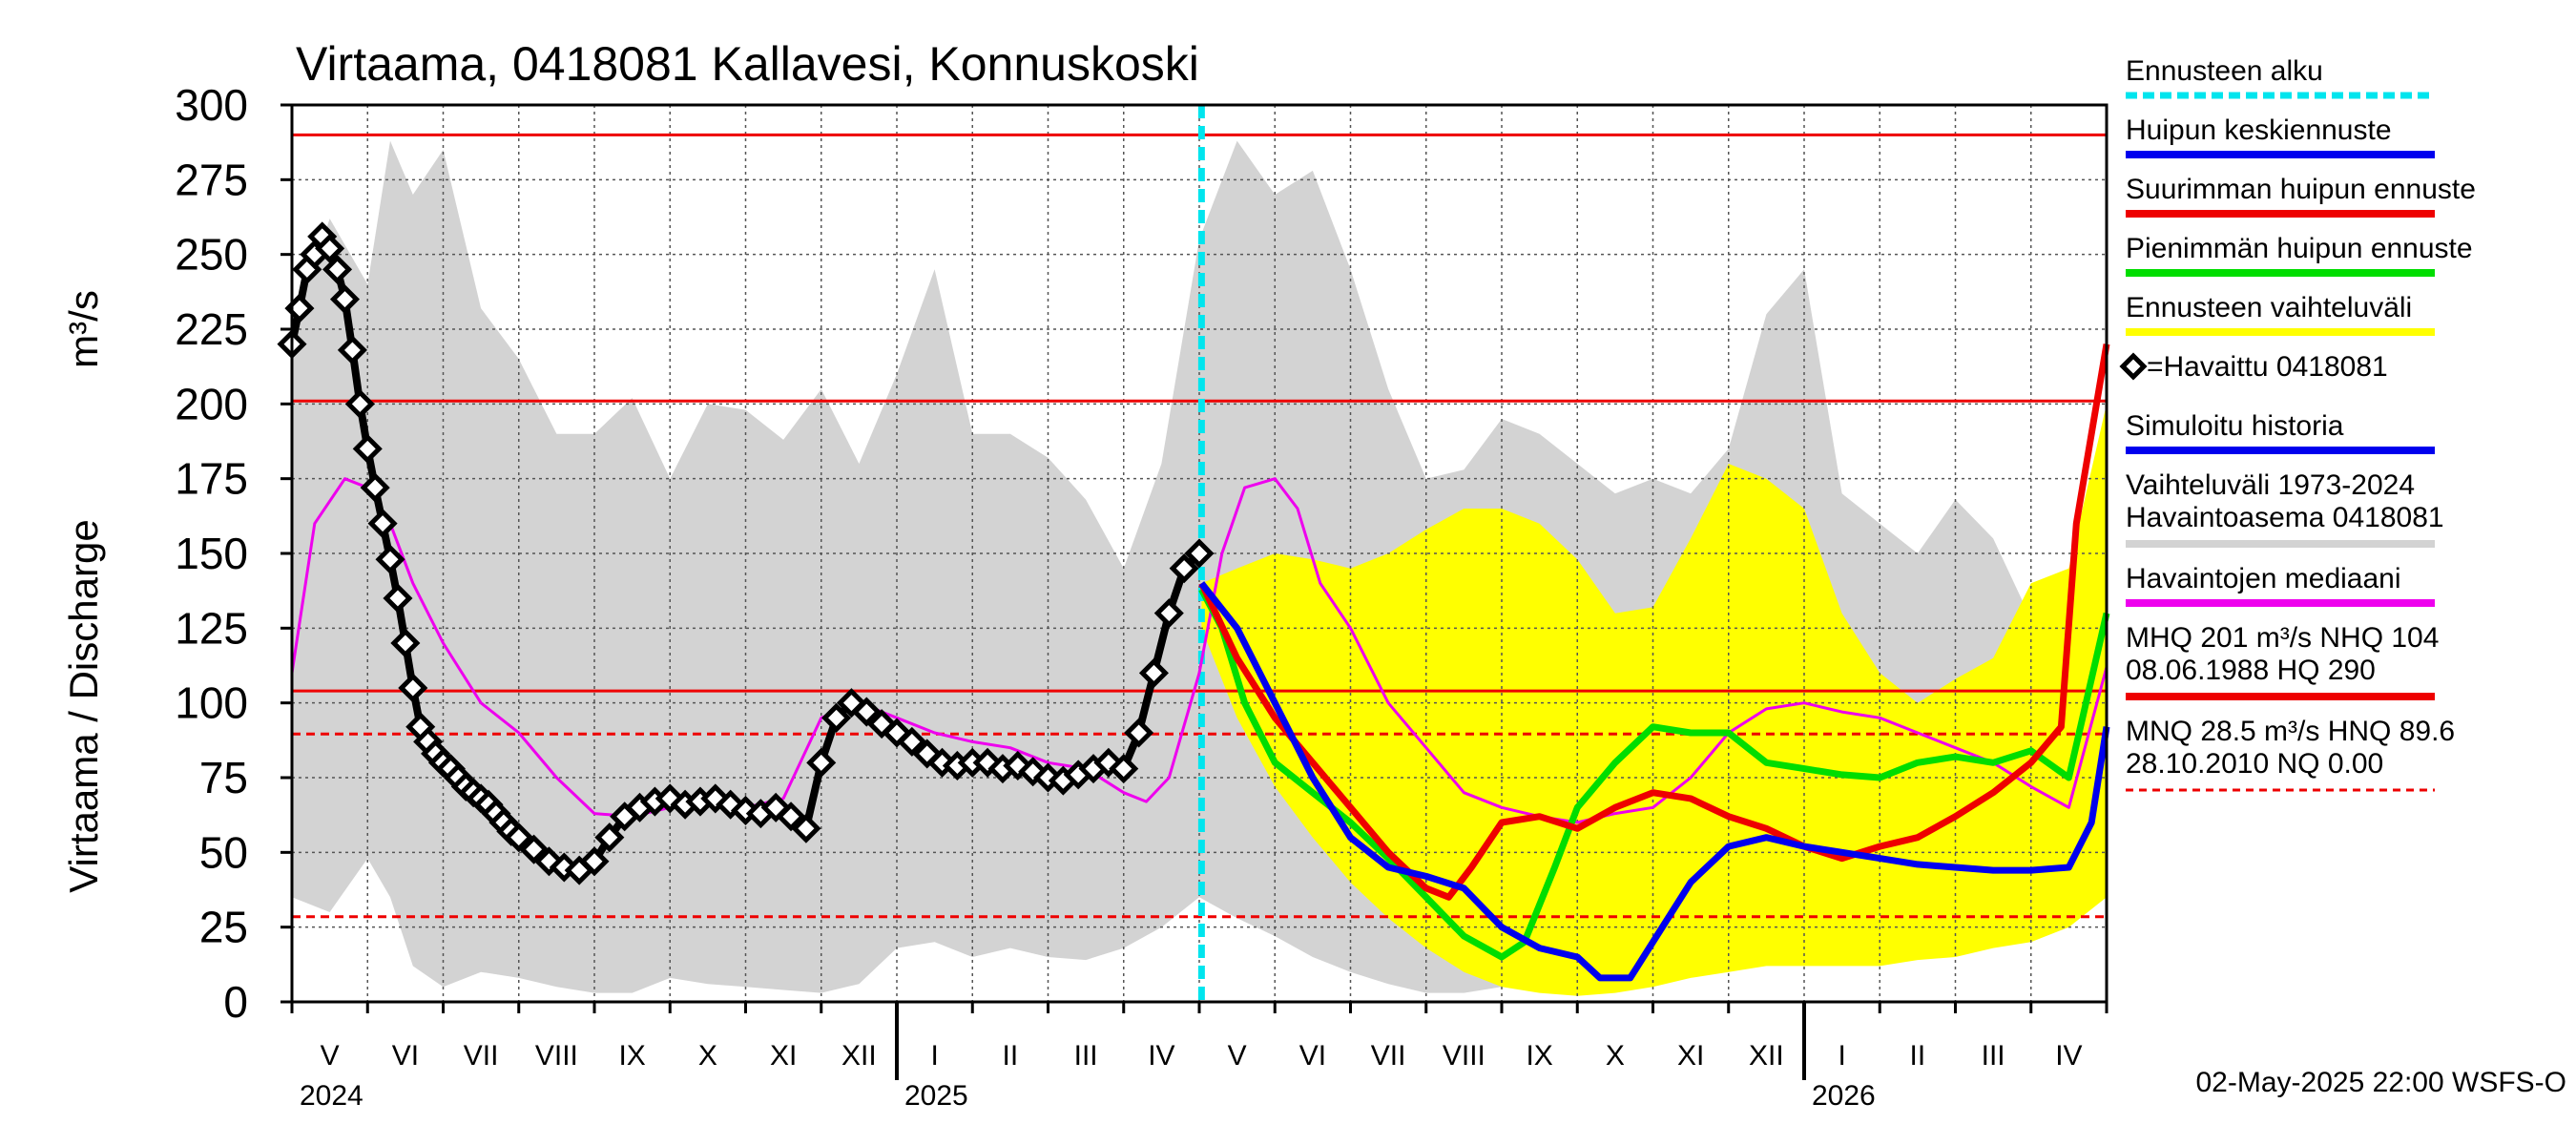  I want to click on legend-label: Pienimmän huipun ennuste, so click(2299, 248).